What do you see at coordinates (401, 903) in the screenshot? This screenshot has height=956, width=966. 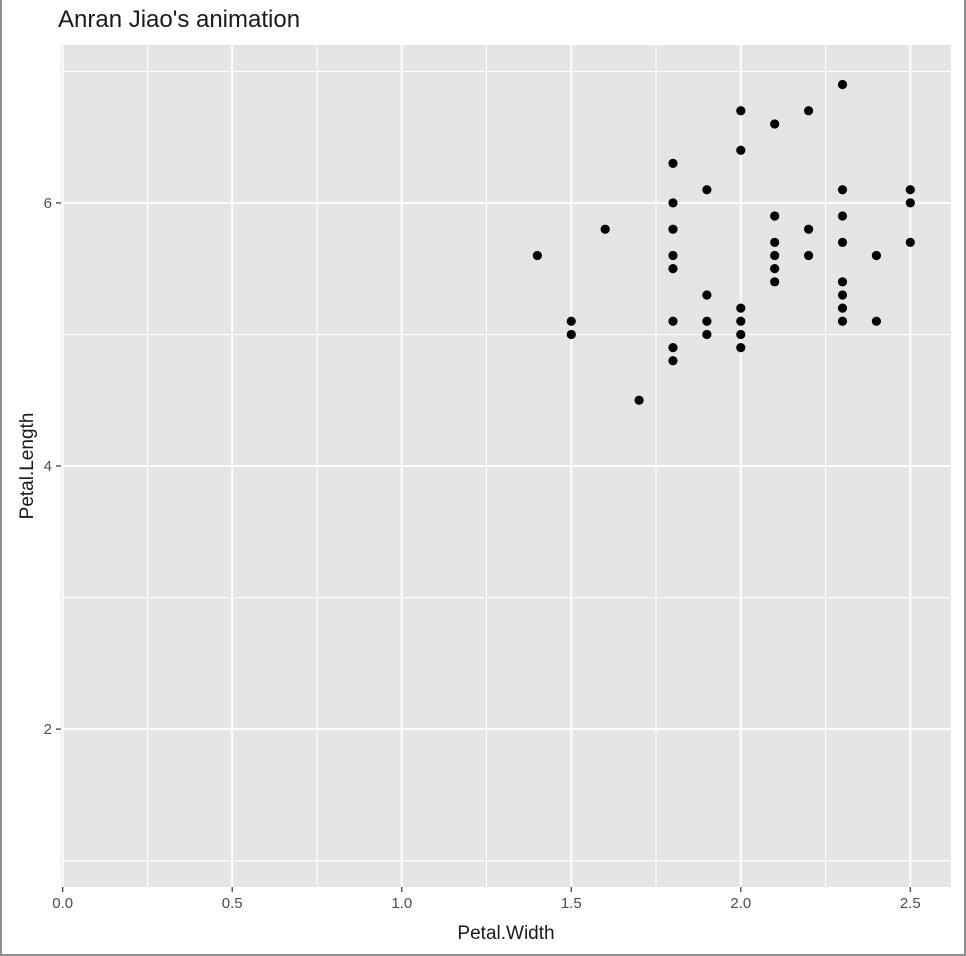 I see `x-tick-label: 1.0` at bounding box center [401, 903].